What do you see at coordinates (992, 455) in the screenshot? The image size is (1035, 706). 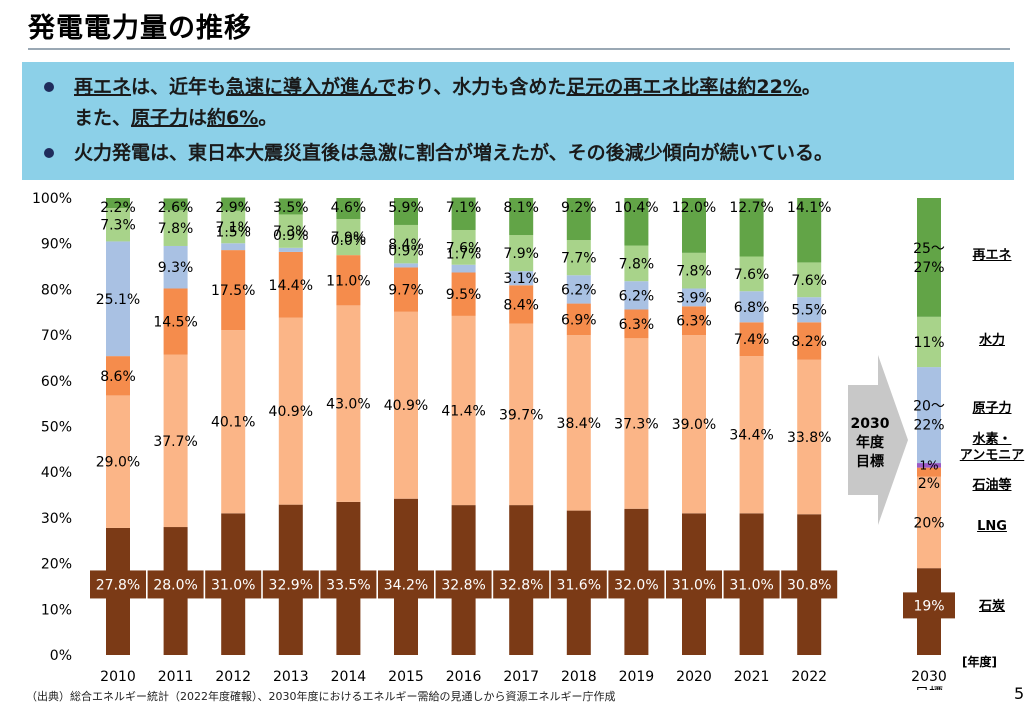 I see `legend-label-line: アンモニア` at bounding box center [992, 455].